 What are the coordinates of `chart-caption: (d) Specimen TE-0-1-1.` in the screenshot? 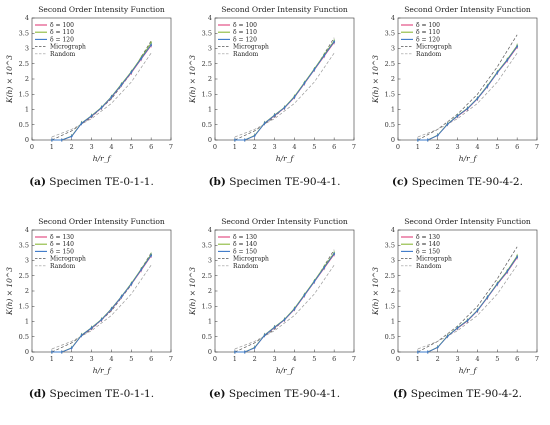 It's located at (91, 394).